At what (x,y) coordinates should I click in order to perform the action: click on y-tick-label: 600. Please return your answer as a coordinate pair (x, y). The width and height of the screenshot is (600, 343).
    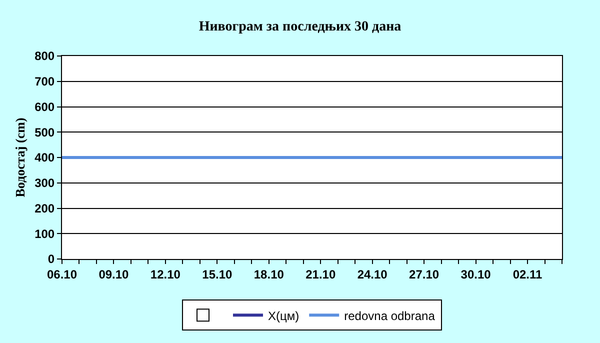
    Looking at the image, I should click on (44, 107).